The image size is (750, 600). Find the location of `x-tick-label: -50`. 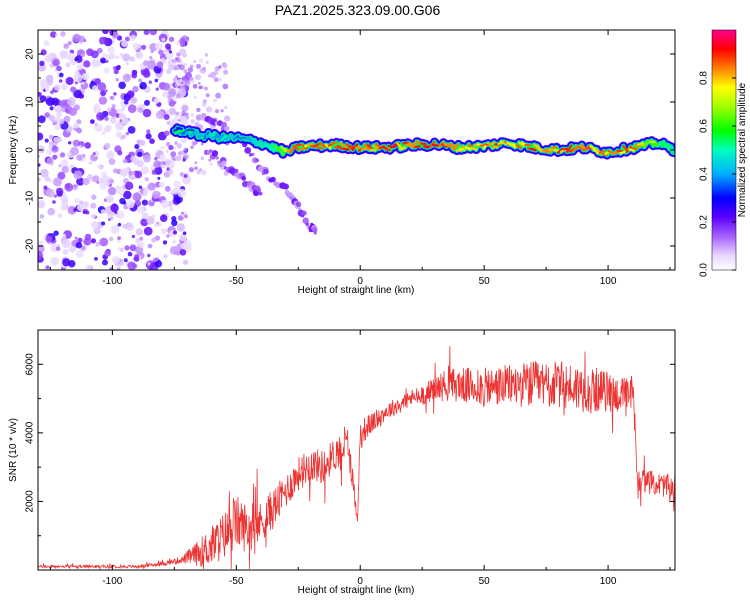

x-tick-label: -50 is located at coordinates (236, 581).